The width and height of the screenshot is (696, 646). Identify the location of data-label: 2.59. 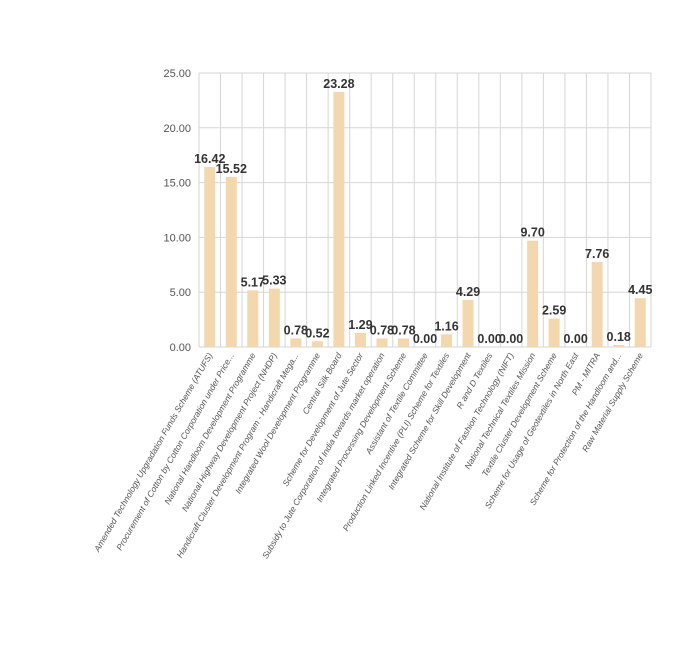
(554, 311).